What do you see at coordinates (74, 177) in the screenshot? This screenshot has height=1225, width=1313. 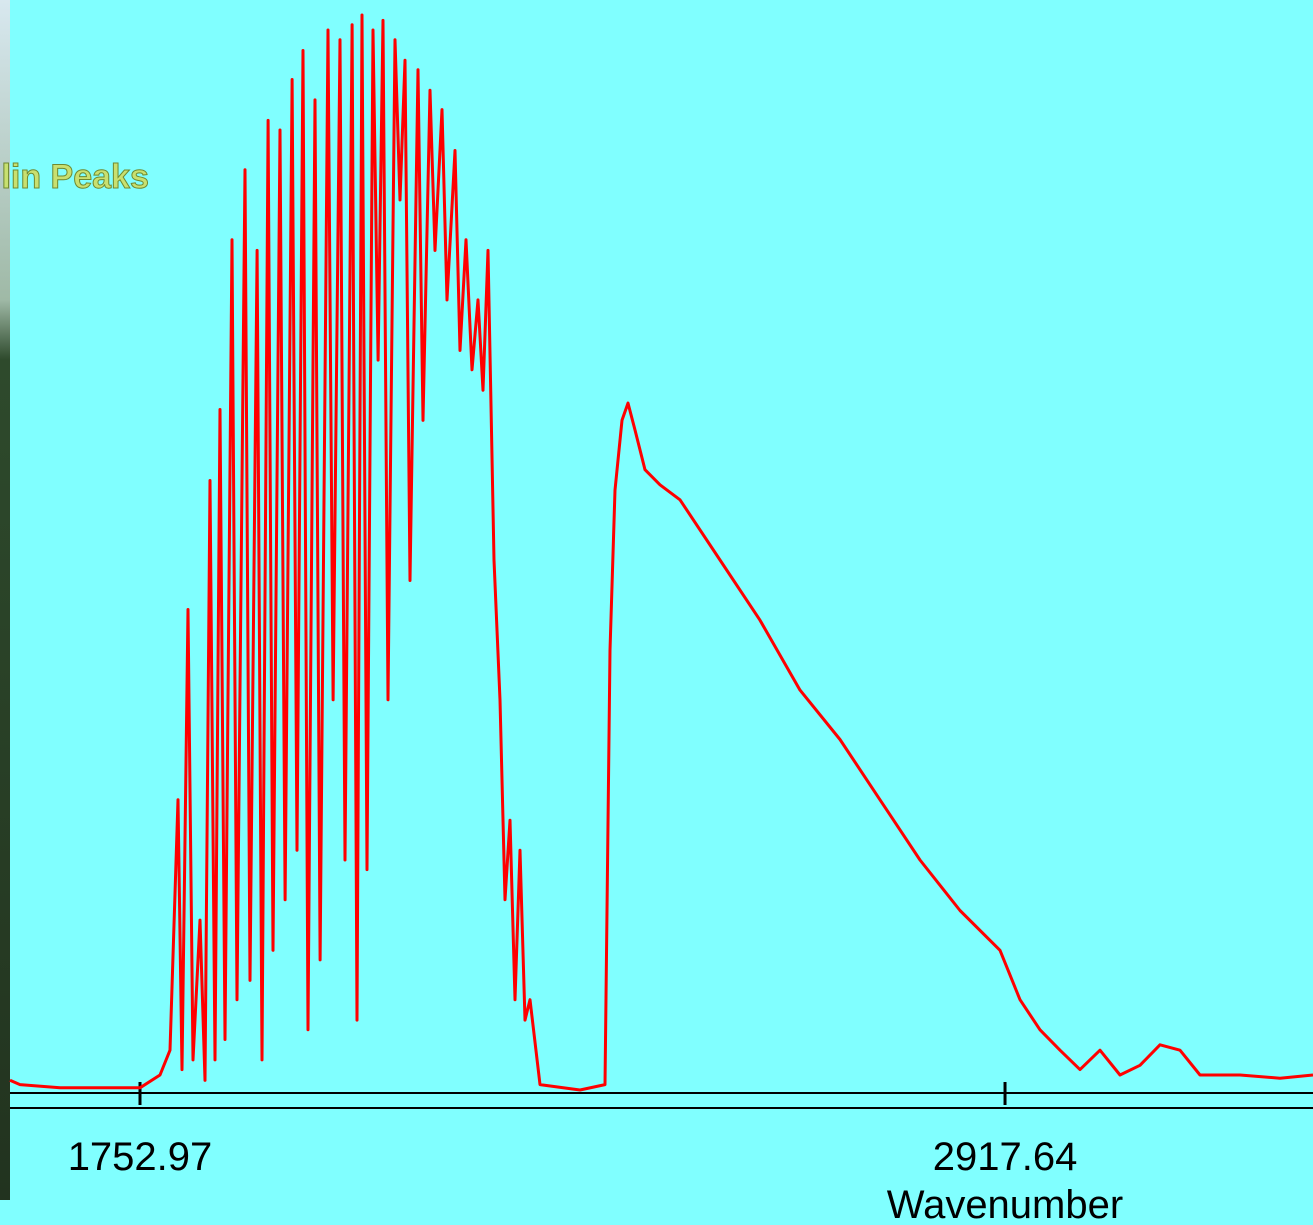 I see `annotation: ilin Peaks` at bounding box center [74, 177].